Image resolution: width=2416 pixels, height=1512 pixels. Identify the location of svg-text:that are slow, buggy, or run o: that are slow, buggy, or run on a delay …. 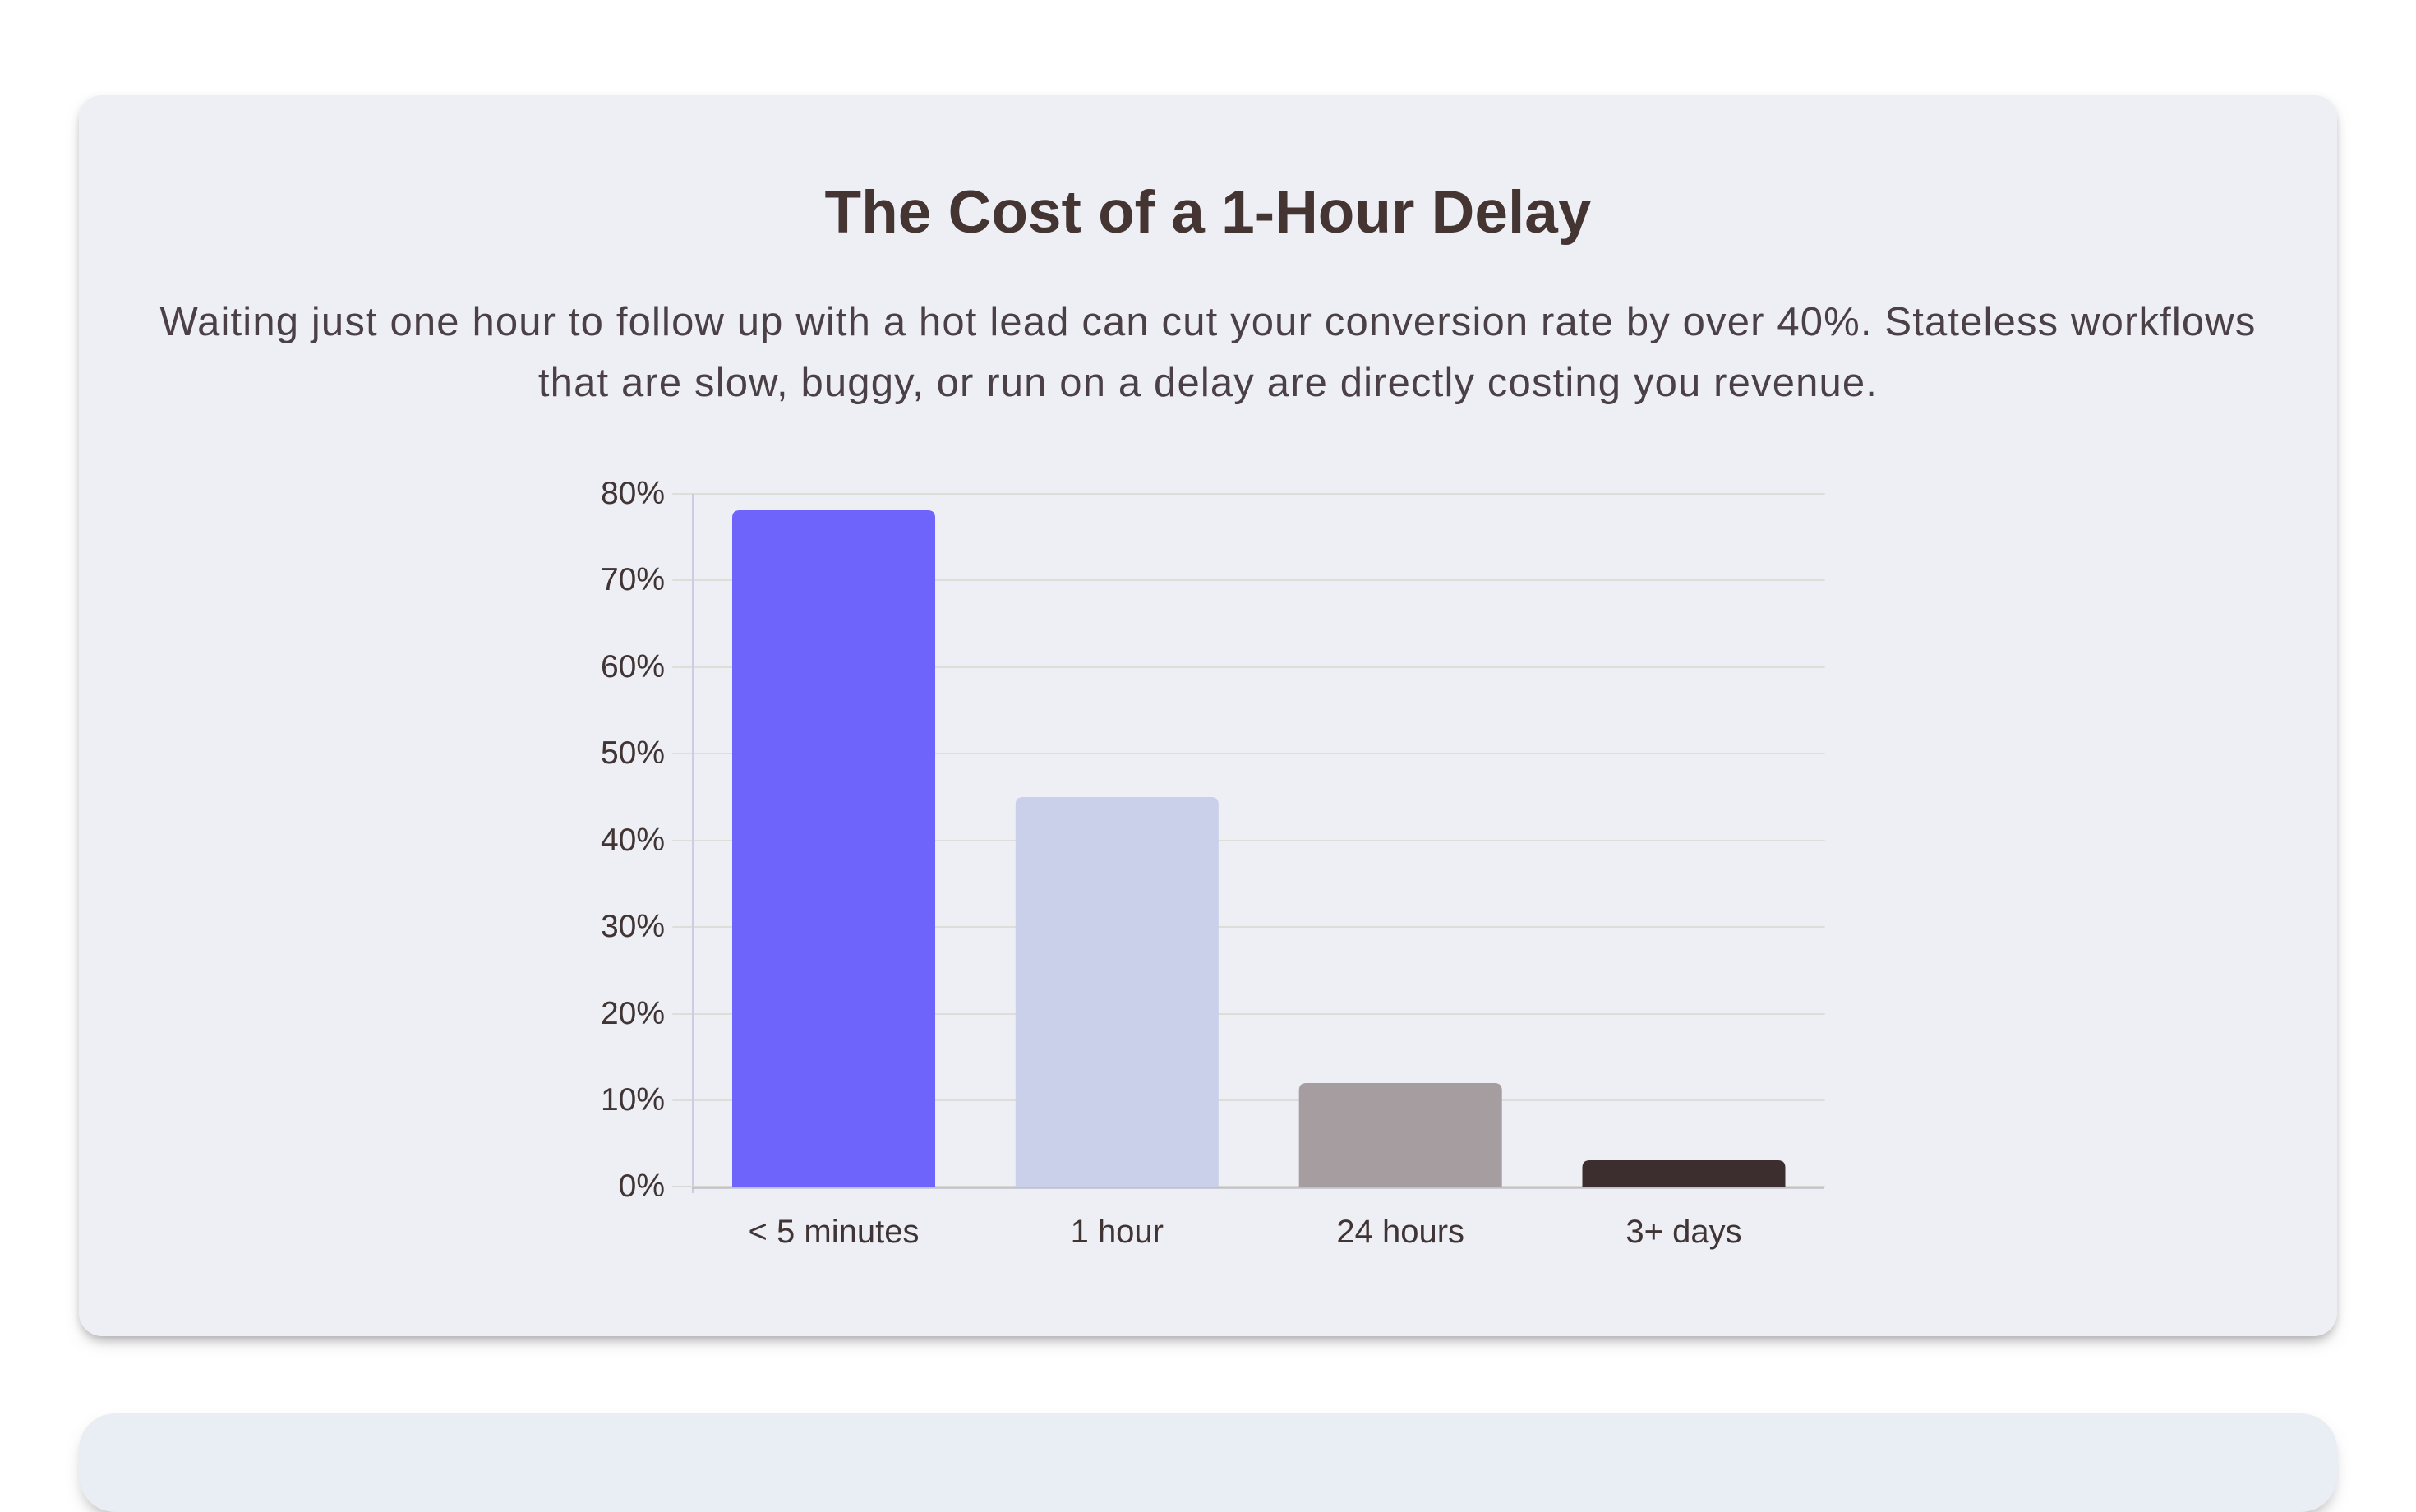
(1208, 383).